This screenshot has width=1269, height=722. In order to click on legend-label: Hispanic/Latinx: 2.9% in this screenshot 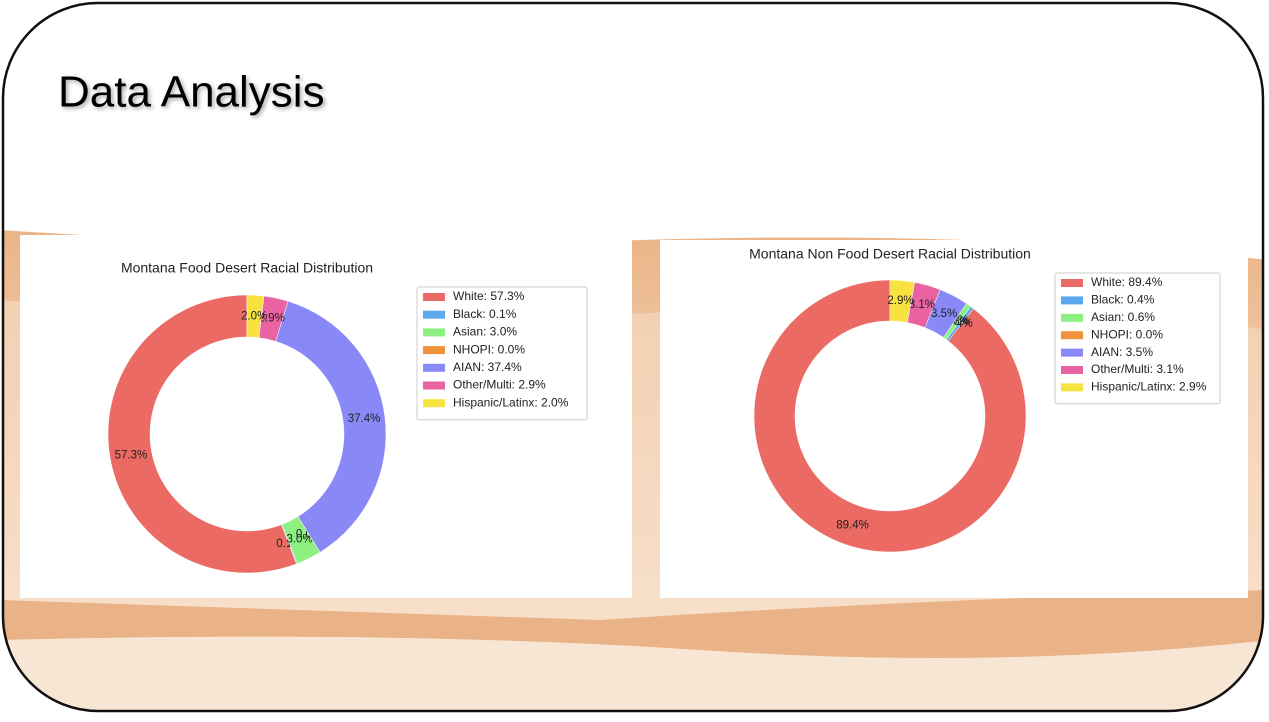, I will do `click(1149, 387)`.